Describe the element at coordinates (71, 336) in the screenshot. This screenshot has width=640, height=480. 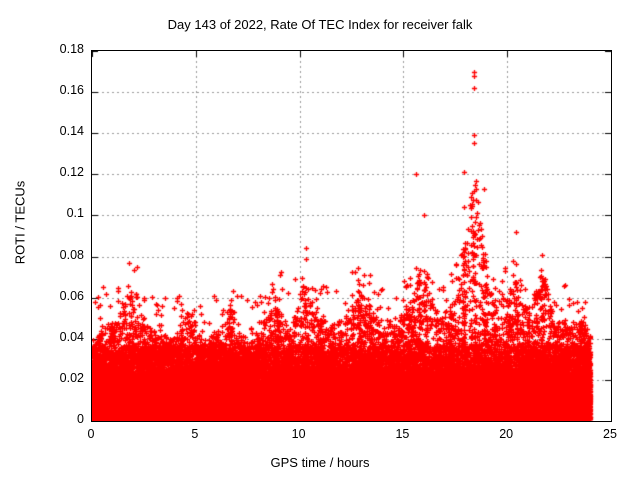
I see `y-tick-label: 0.04` at that location.